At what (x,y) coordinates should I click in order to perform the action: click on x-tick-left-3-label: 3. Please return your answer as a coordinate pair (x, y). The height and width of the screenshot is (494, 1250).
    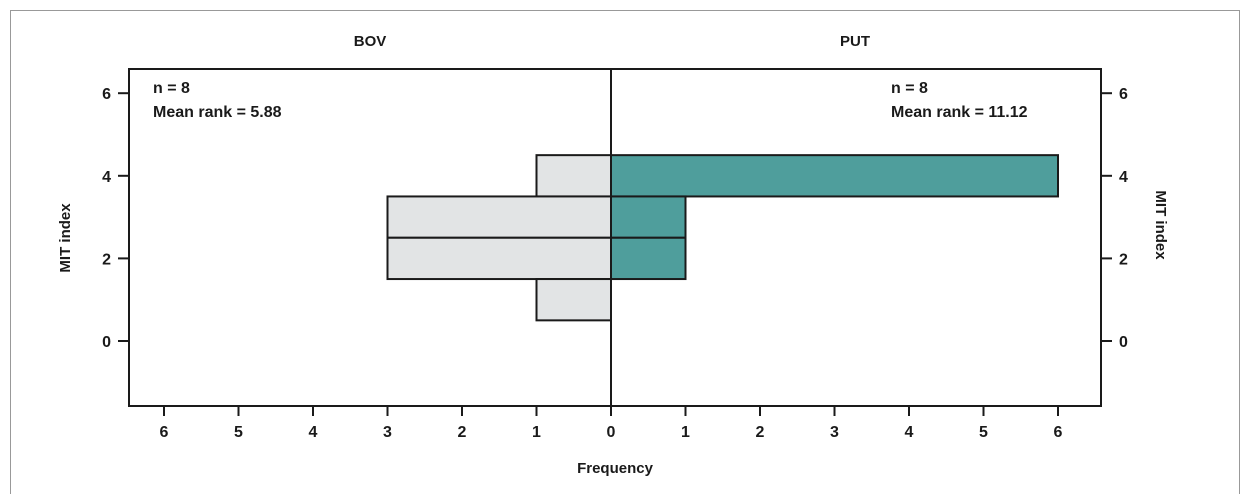
    Looking at the image, I should click on (387, 432).